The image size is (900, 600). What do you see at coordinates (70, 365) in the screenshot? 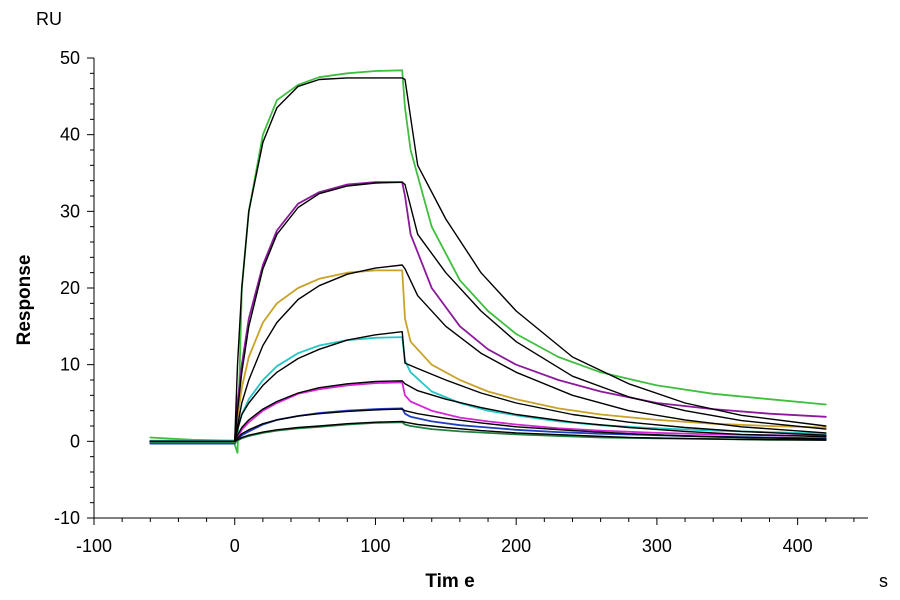
I see `y-tick-label: 10` at bounding box center [70, 365].